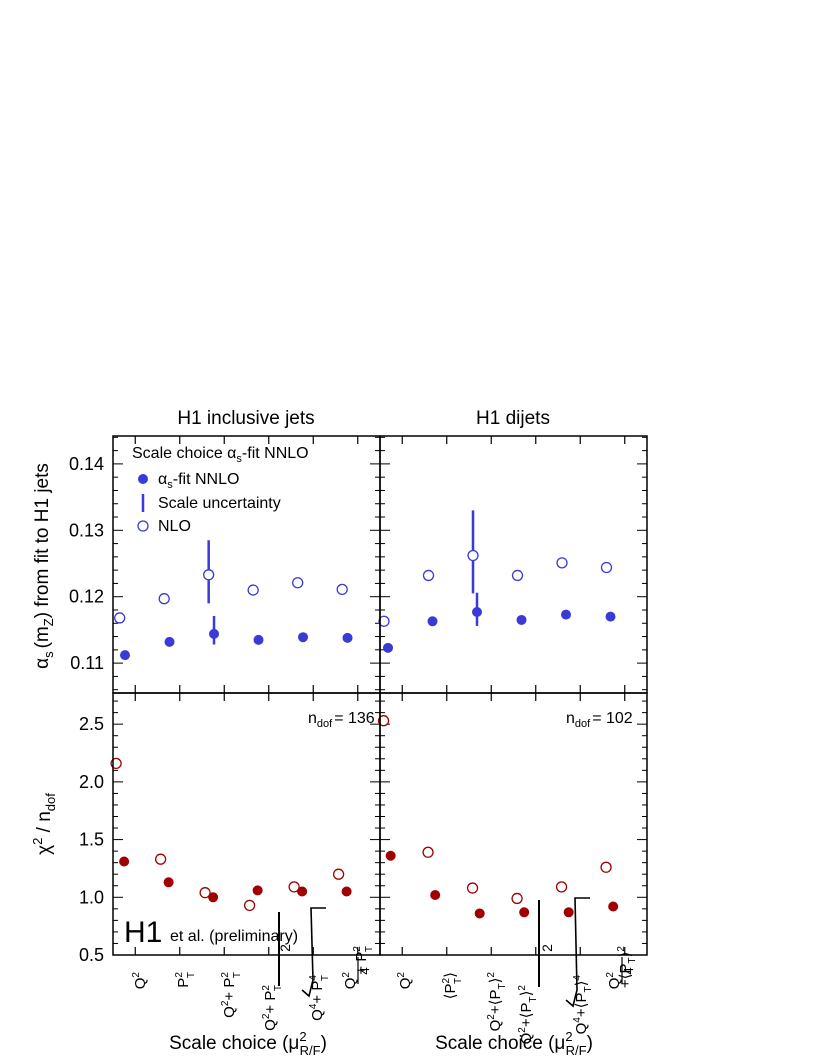 The height and width of the screenshot is (1064, 822). I want to click on cat-left-5: Q4+ P4T, so click(316, 964).